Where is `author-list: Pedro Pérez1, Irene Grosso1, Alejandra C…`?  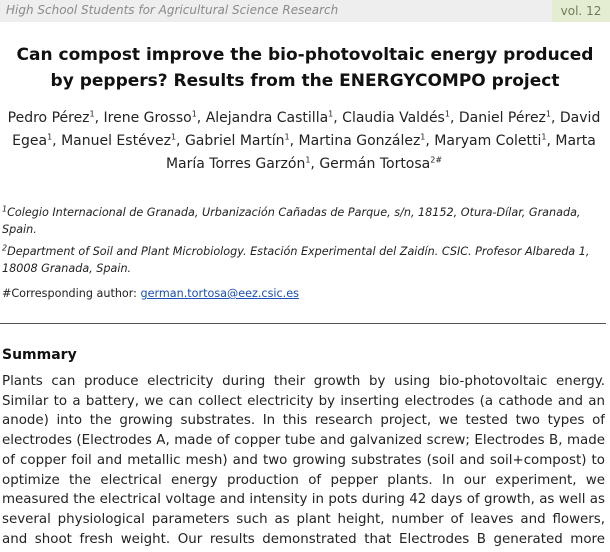 author-list: Pedro Pérez1, Irene Grosso1, Alejandra C… is located at coordinates (304, 140).